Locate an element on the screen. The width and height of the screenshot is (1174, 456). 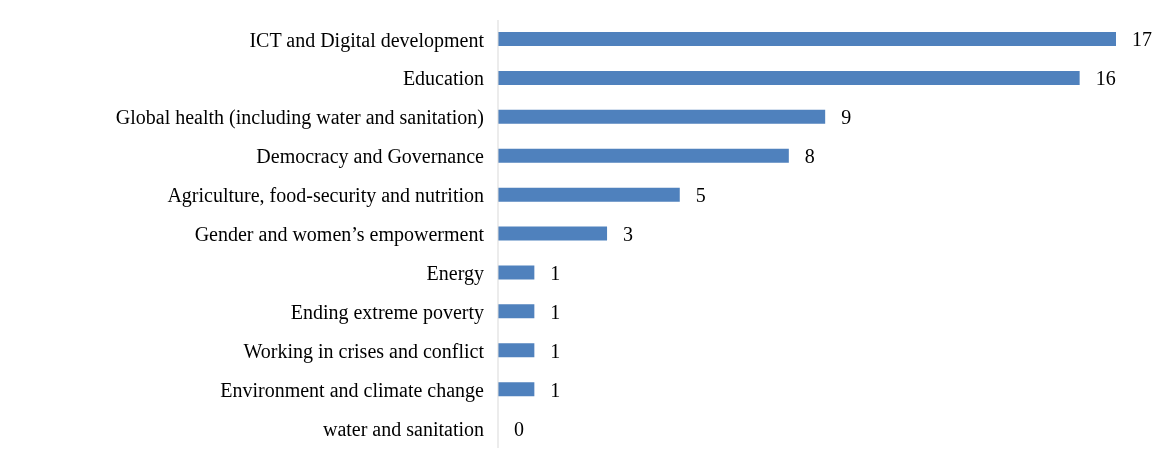
data-label: 0 is located at coordinates (519, 428).